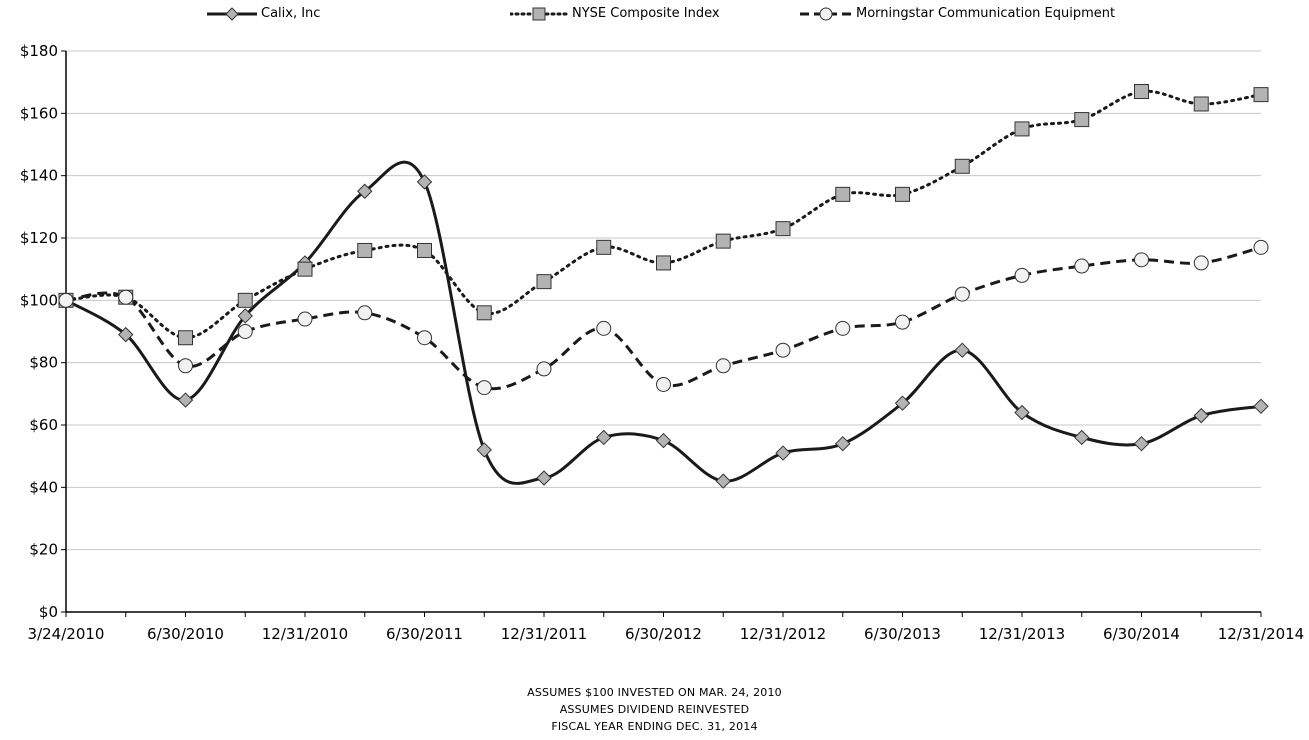  Describe the element at coordinates (544, 634) in the screenshot. I see `x-tick-label-4: 12/31/2011` at that location.